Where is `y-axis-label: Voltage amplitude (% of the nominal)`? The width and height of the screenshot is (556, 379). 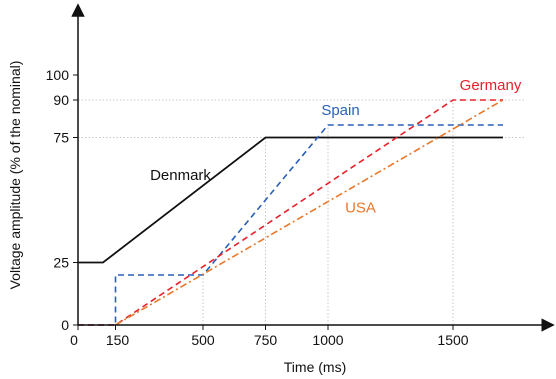
y-axis-label: Voltage amplitude (% of the nominal) is located at coordinates (15, 175).